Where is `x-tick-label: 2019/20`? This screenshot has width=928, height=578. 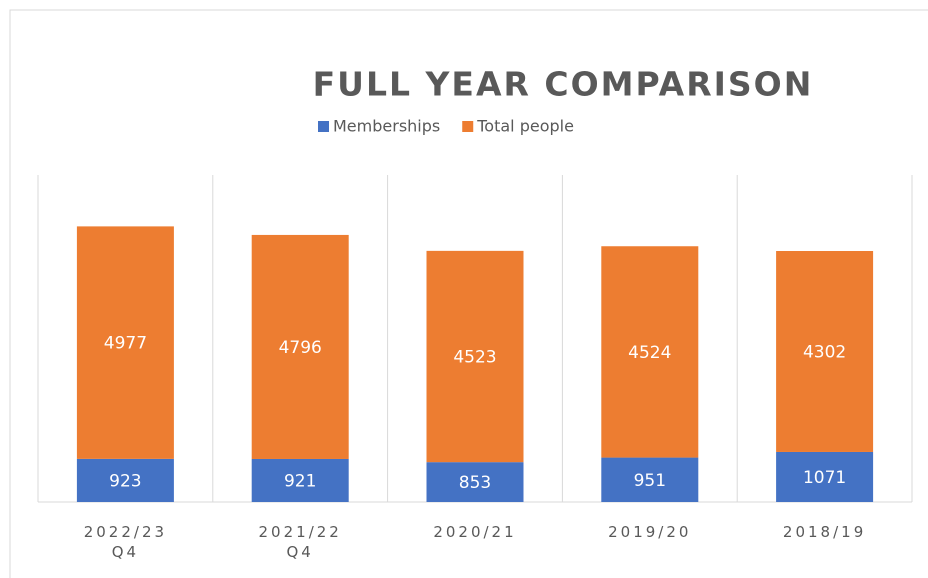
x-tick-label: 2019/20 is located at coordinates (650, 532).